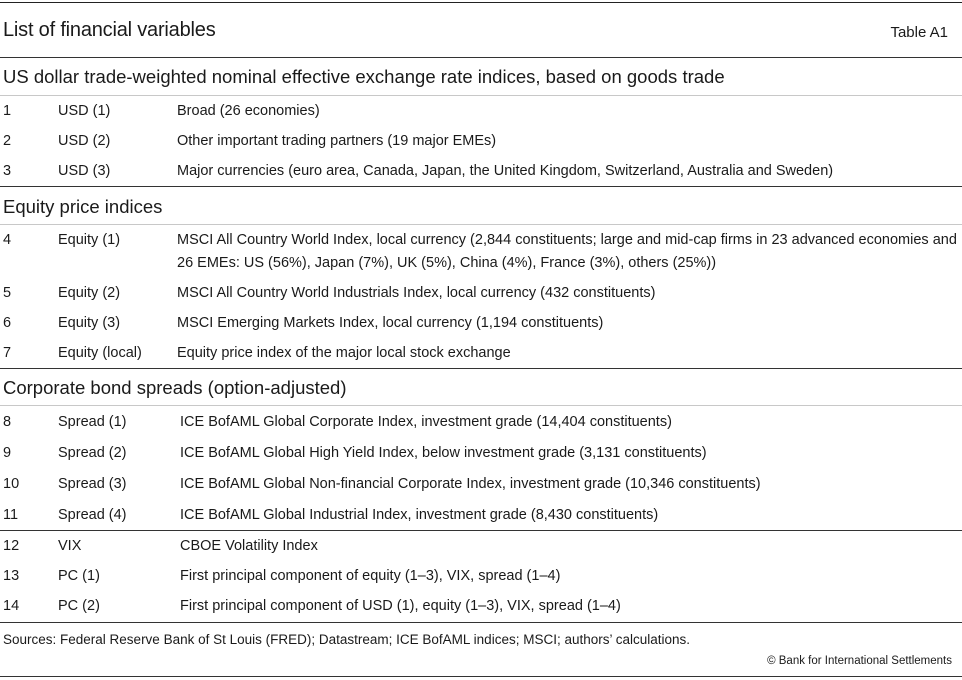 This screenshot has width=962, height=680. Describe the element at coordinates (481, 622) in the screenshot. I see `table-bottom-rule` at that location.